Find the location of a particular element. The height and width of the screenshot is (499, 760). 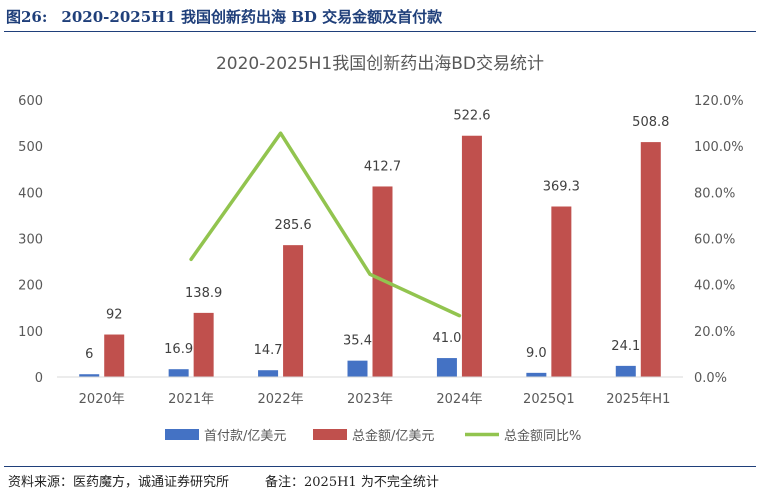

upfront-data-label: 16.9 is located at coordinates (178, 349).